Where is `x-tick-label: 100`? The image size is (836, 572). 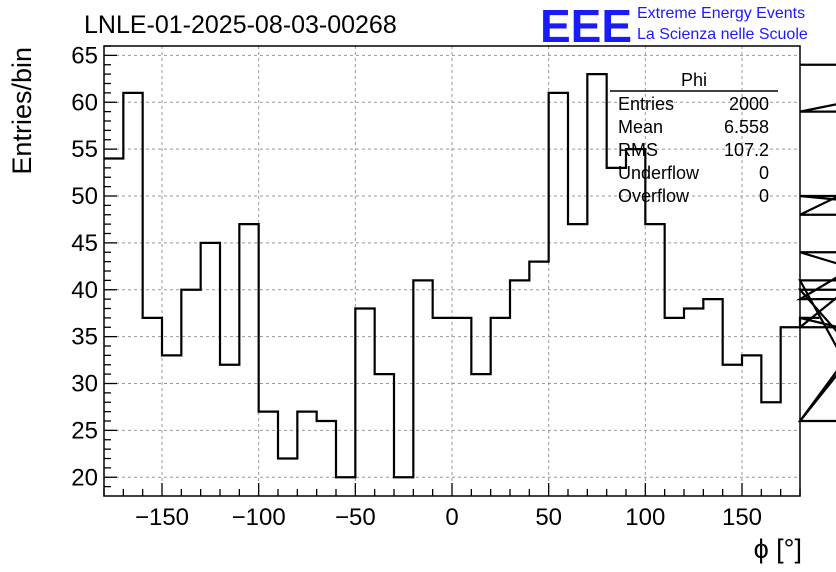
x-tick-label: 100 is located at coordinates (645, 517).